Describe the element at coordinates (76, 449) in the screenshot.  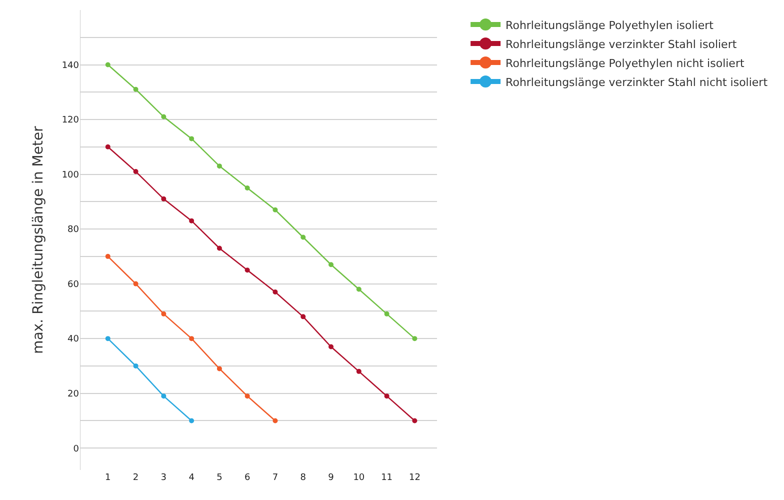
I see `y-tick-label: 0` at that location.